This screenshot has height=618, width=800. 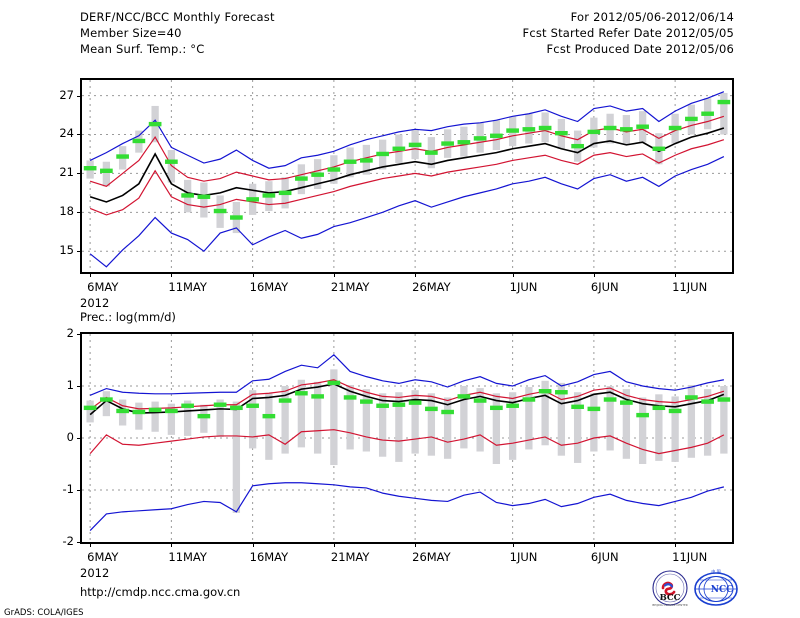 What do you see at coordinates (652, 17) in the screenshot?
I see `forecast-period-label: For 2012/05/06-2012/06/14` at bounding box center [652, 17].